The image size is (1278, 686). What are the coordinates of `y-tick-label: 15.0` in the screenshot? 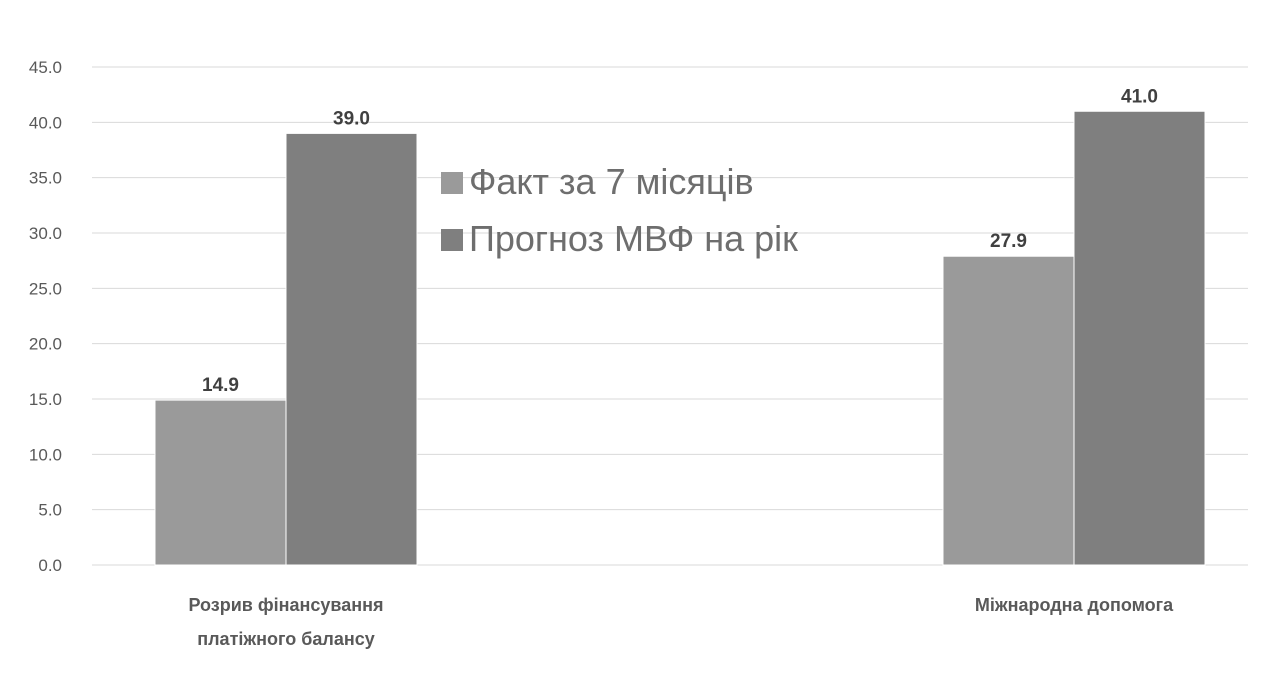 It's located at (45, 399).